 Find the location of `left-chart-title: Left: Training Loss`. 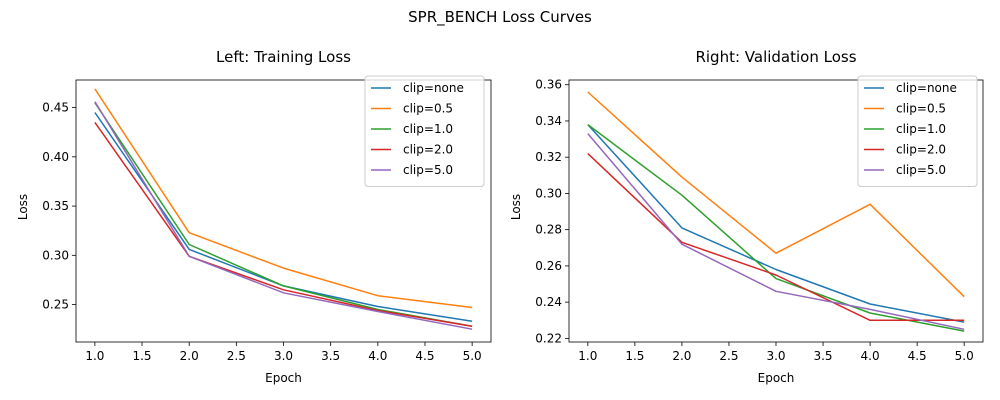

left-chart-title: Left: Training Loss is located at coordinates (283, 57).